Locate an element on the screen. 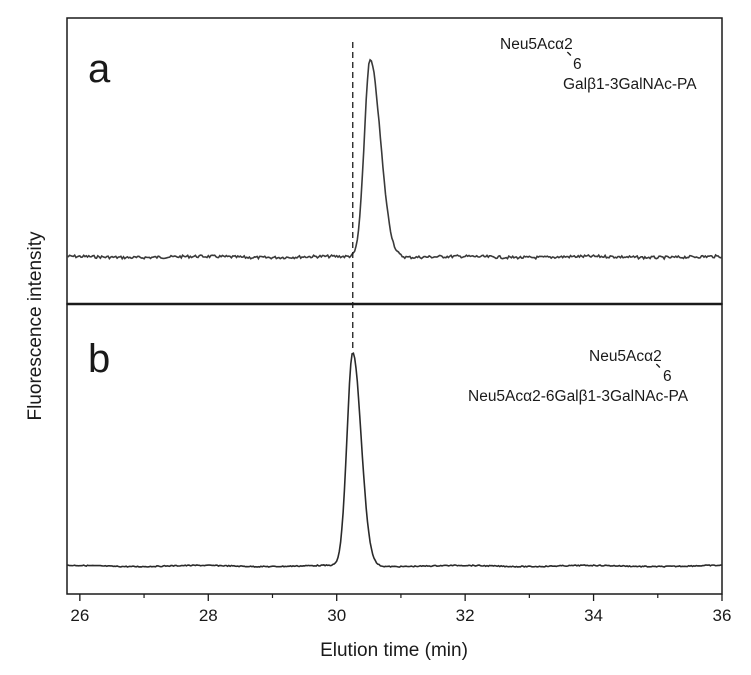  y-axis-title: Fluorescence intensity is located at coordinates (35, 326).